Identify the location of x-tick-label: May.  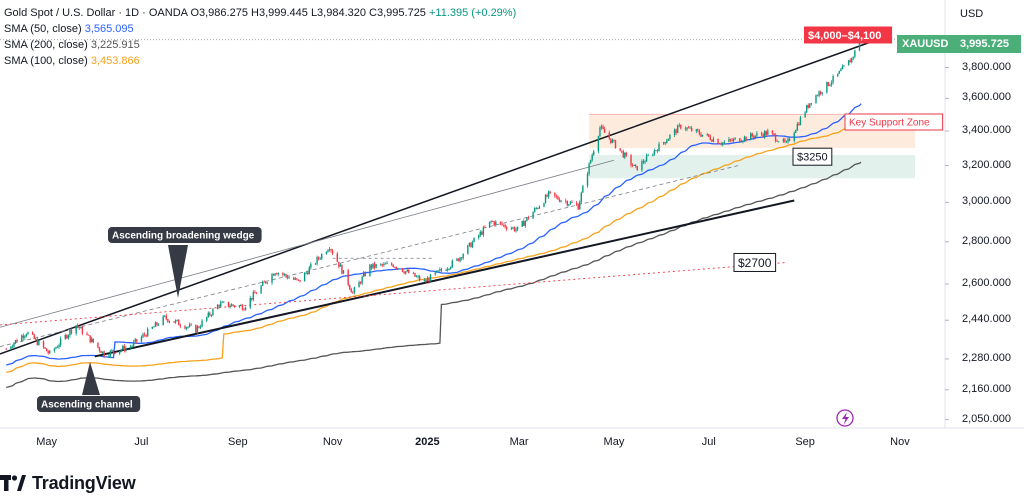
(47, 442).